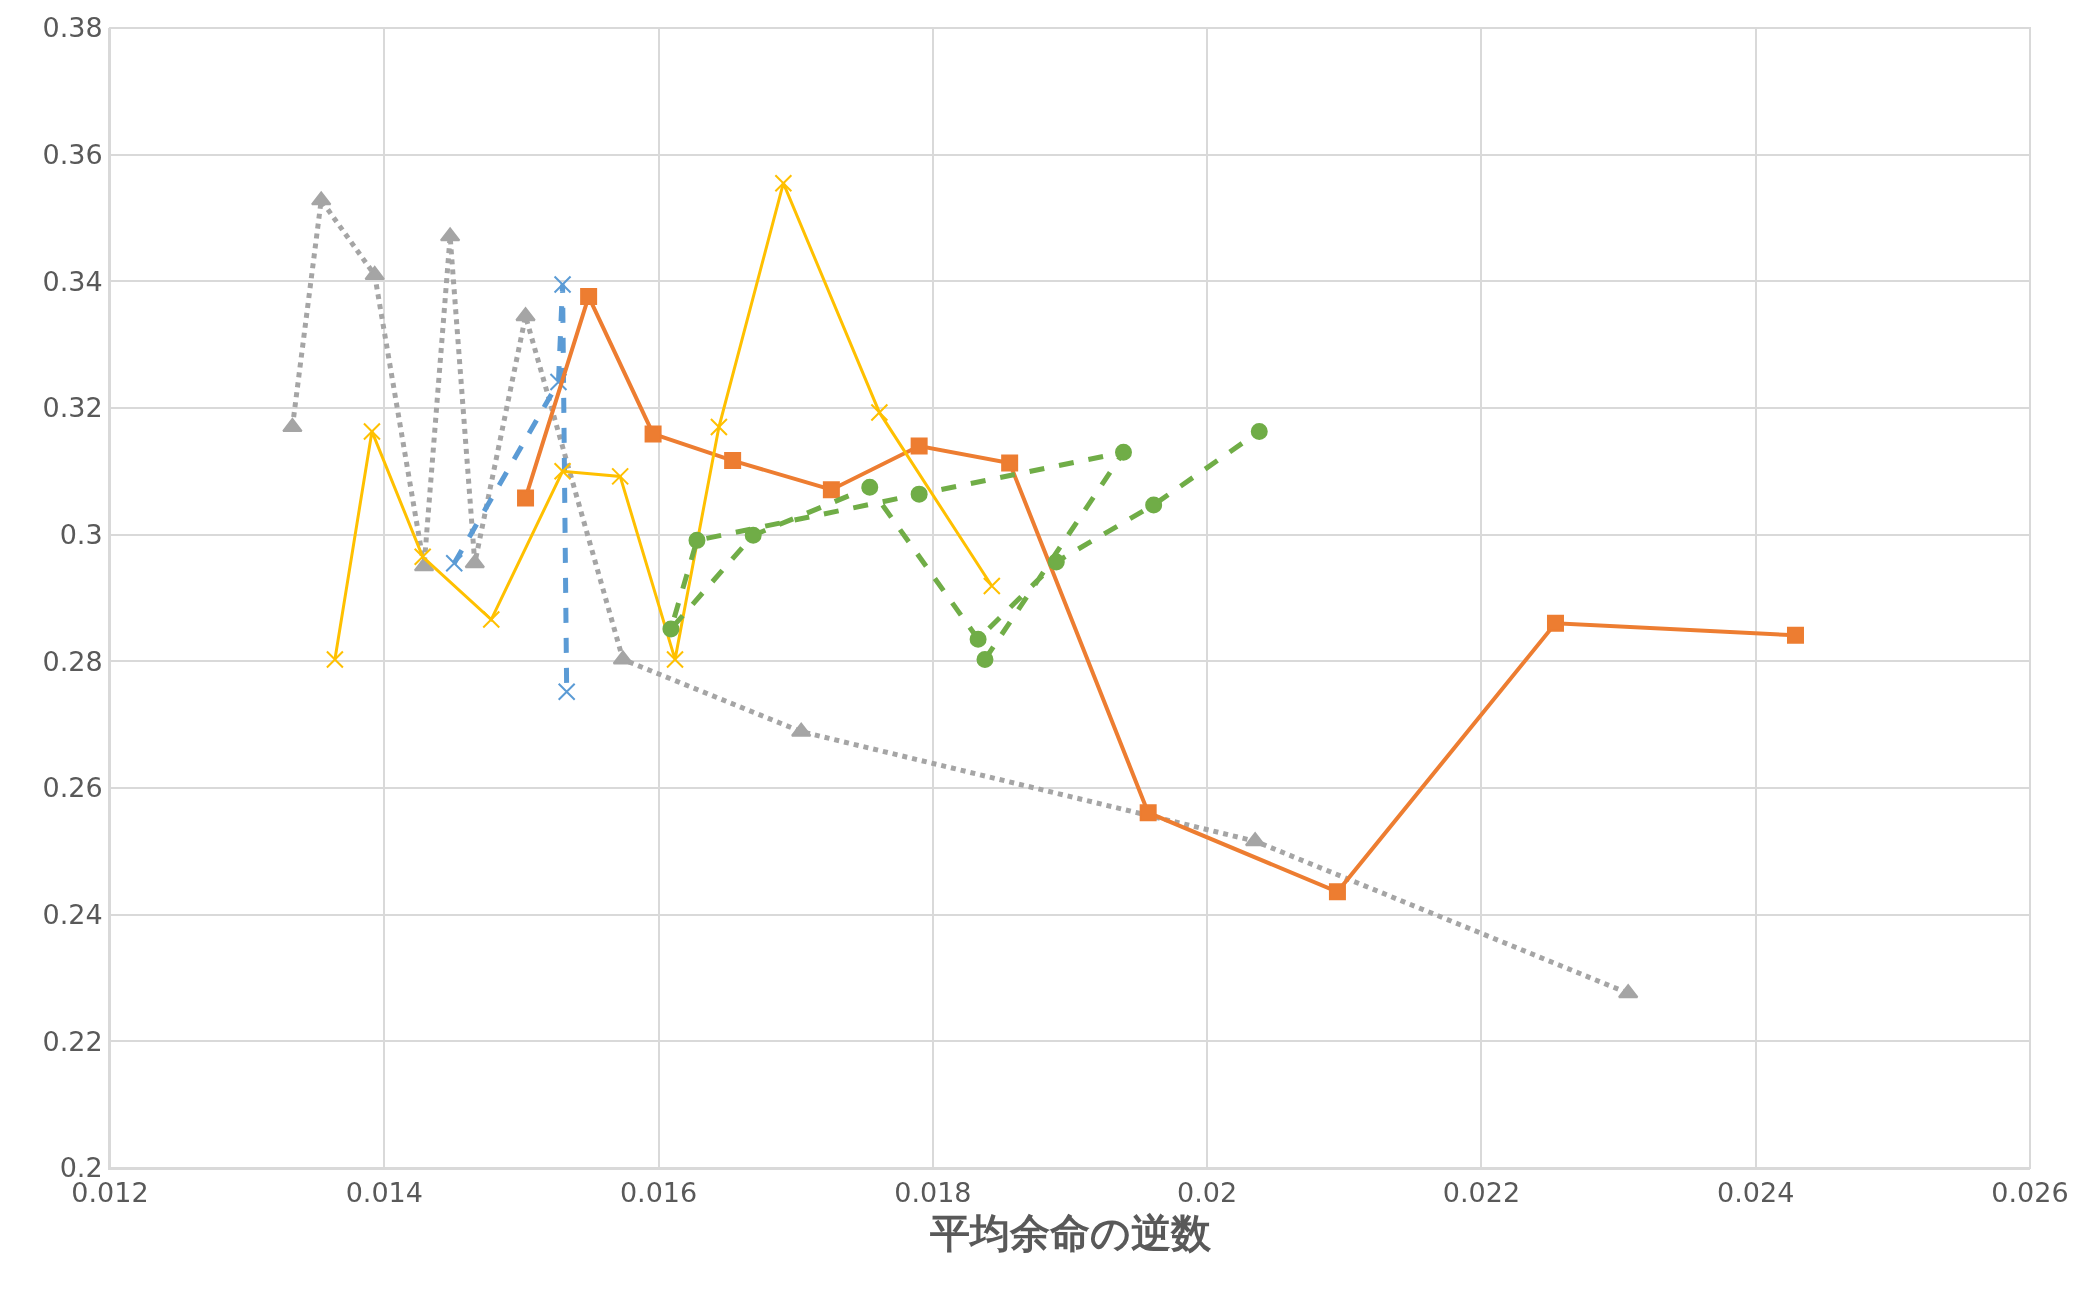 This screenshot has width=2100, height=1303. I want to click on x-axis-title: 平均余命の逆数, so click(1070, 1233).